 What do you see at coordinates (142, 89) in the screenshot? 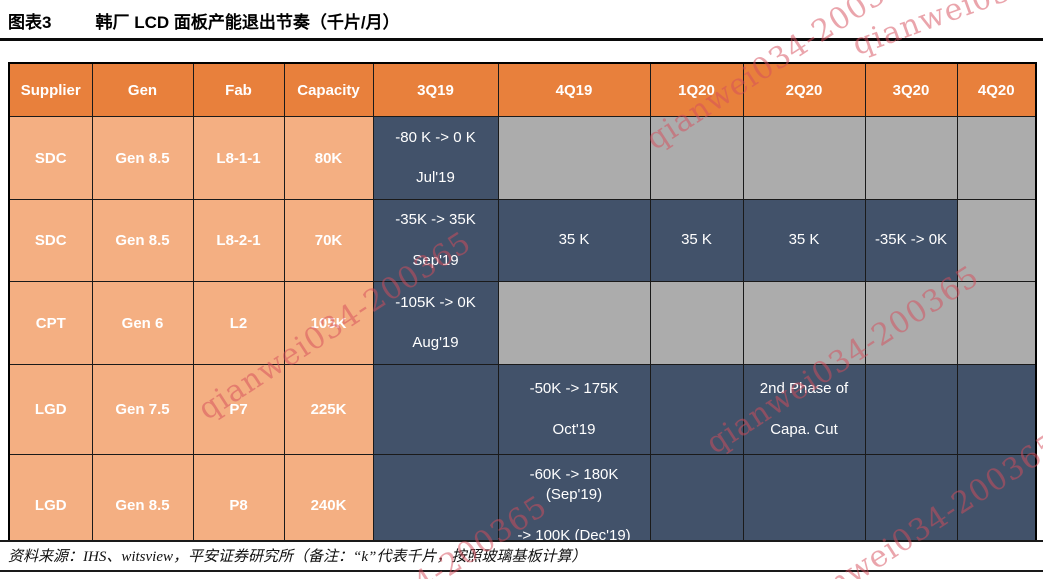
I see `col-header-gen: Gen` at bounding box center [142, 89].